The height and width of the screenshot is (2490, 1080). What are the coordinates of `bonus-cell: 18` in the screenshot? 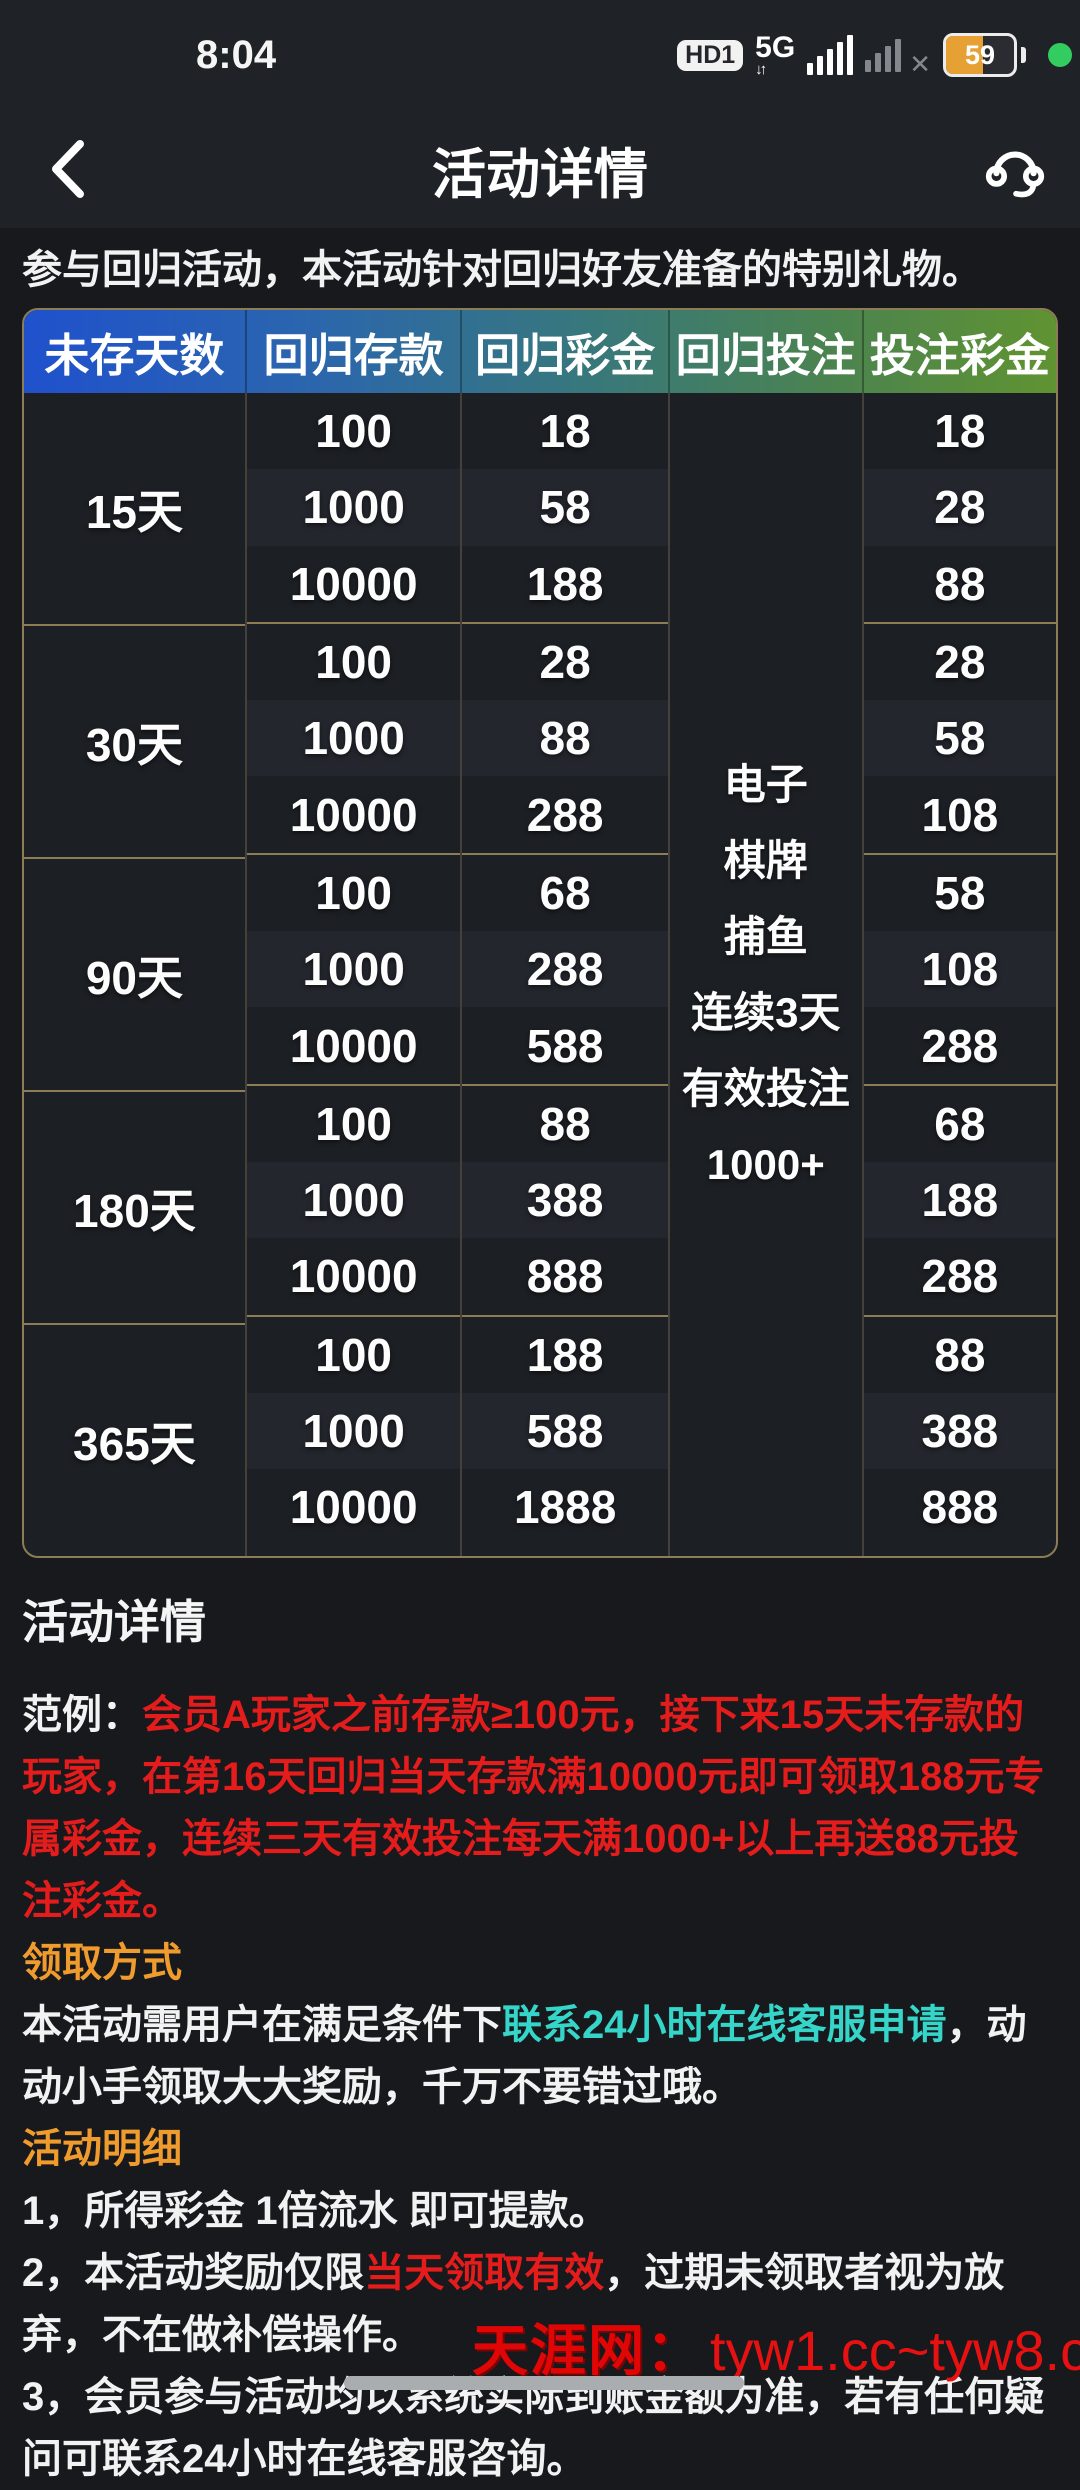 It's located at (565, 431).